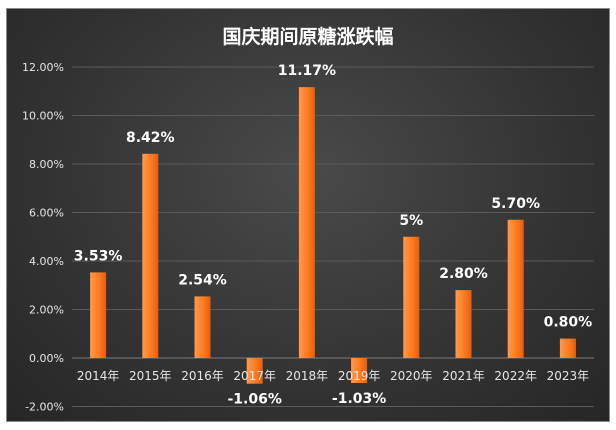 This screenshot has width=616, height=430. What do you see at coordinates (202, 280) in the screenshot?
I see `data-label: 2.54%` at bounding box center [202, 280].